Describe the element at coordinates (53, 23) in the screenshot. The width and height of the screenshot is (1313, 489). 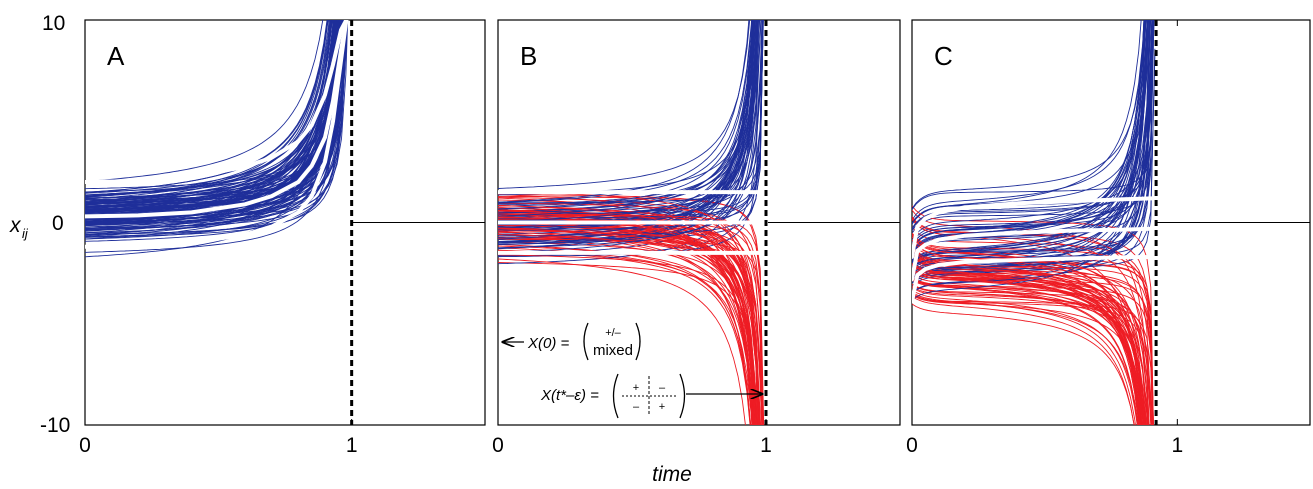
I see `y-tick-label: 10` at that location.